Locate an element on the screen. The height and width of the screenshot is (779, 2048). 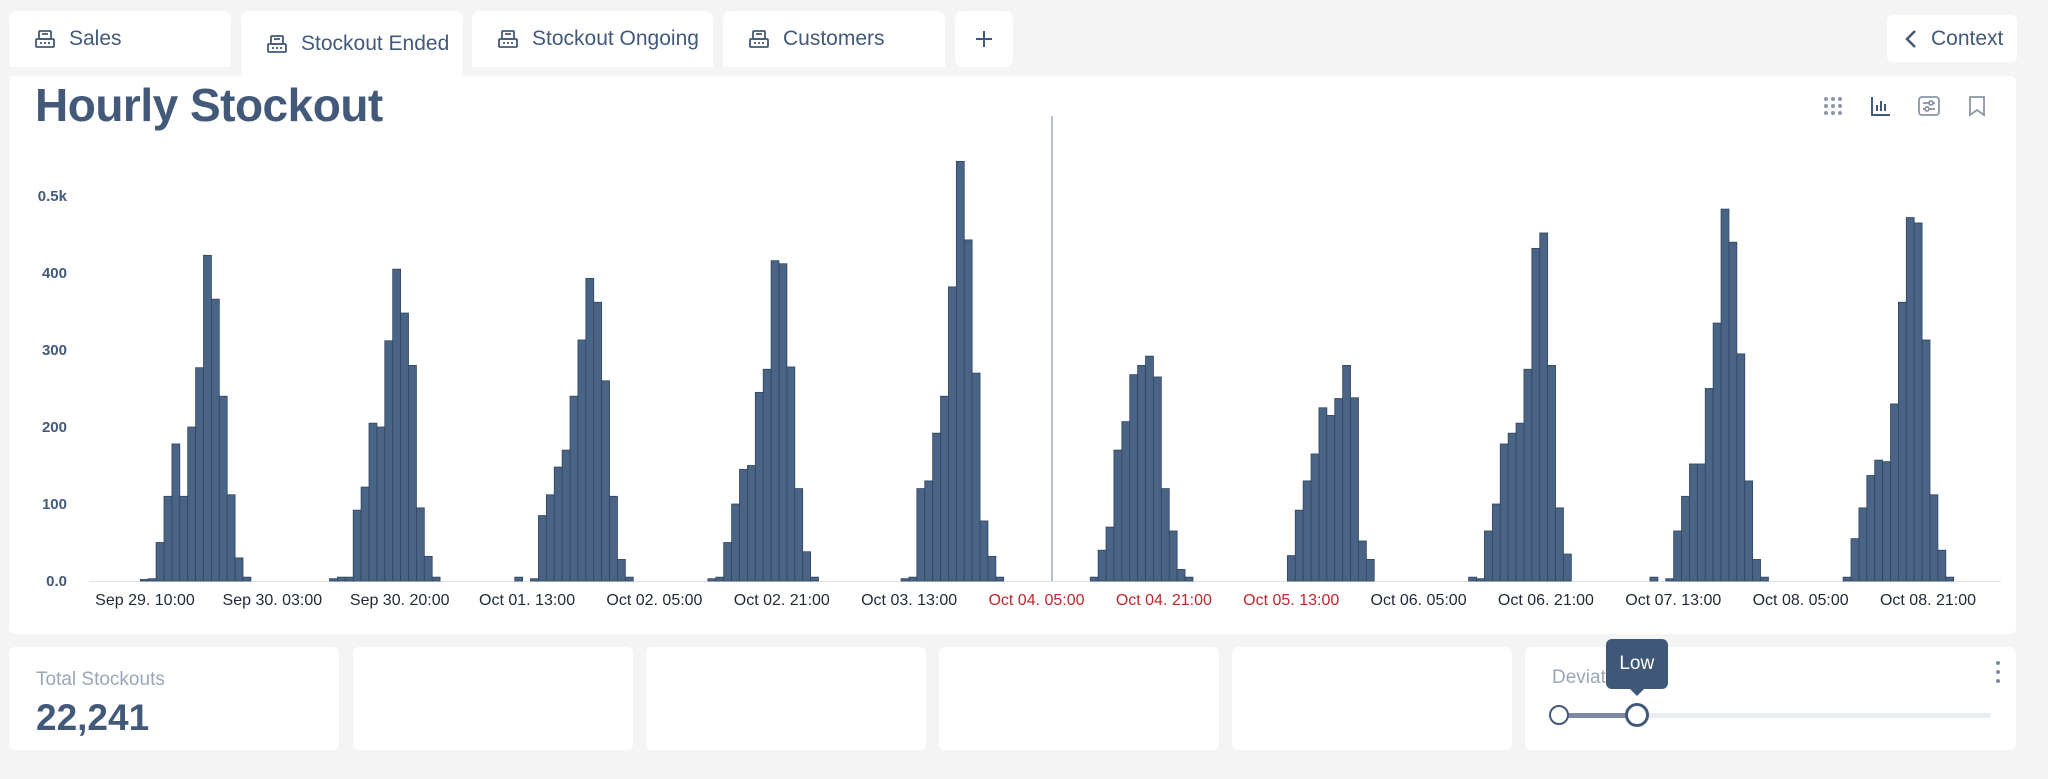
bar-chart-icon is located at coordinates (1881, 106).